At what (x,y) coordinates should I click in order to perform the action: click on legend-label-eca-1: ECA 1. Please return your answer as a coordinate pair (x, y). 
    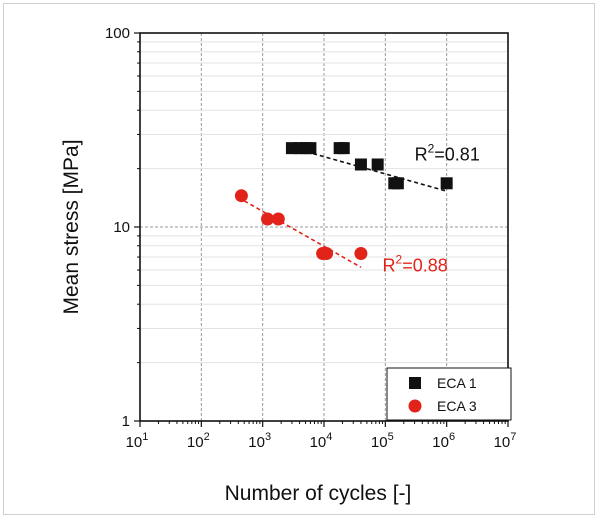
    Looking at the image, I should click on (457, 383).